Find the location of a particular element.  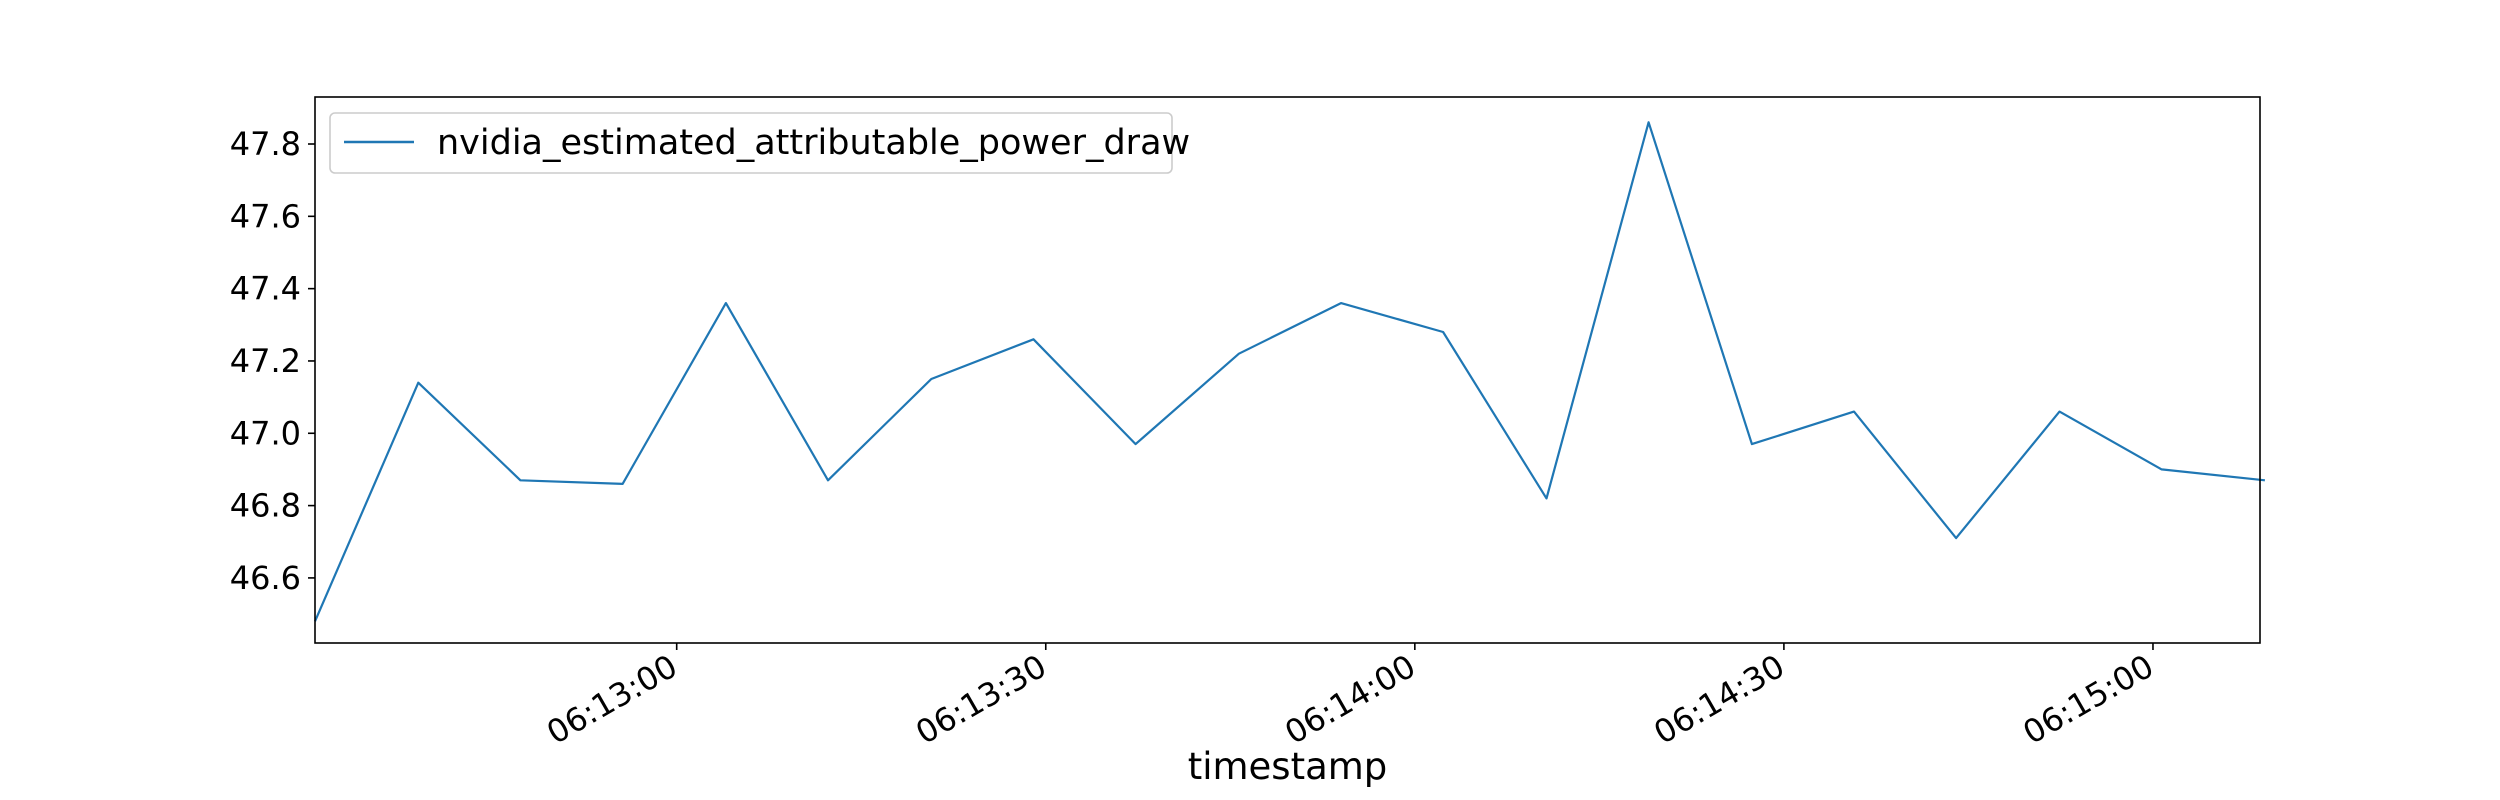

y-tick-label: 46.8 is located at coordinates (265, 506).